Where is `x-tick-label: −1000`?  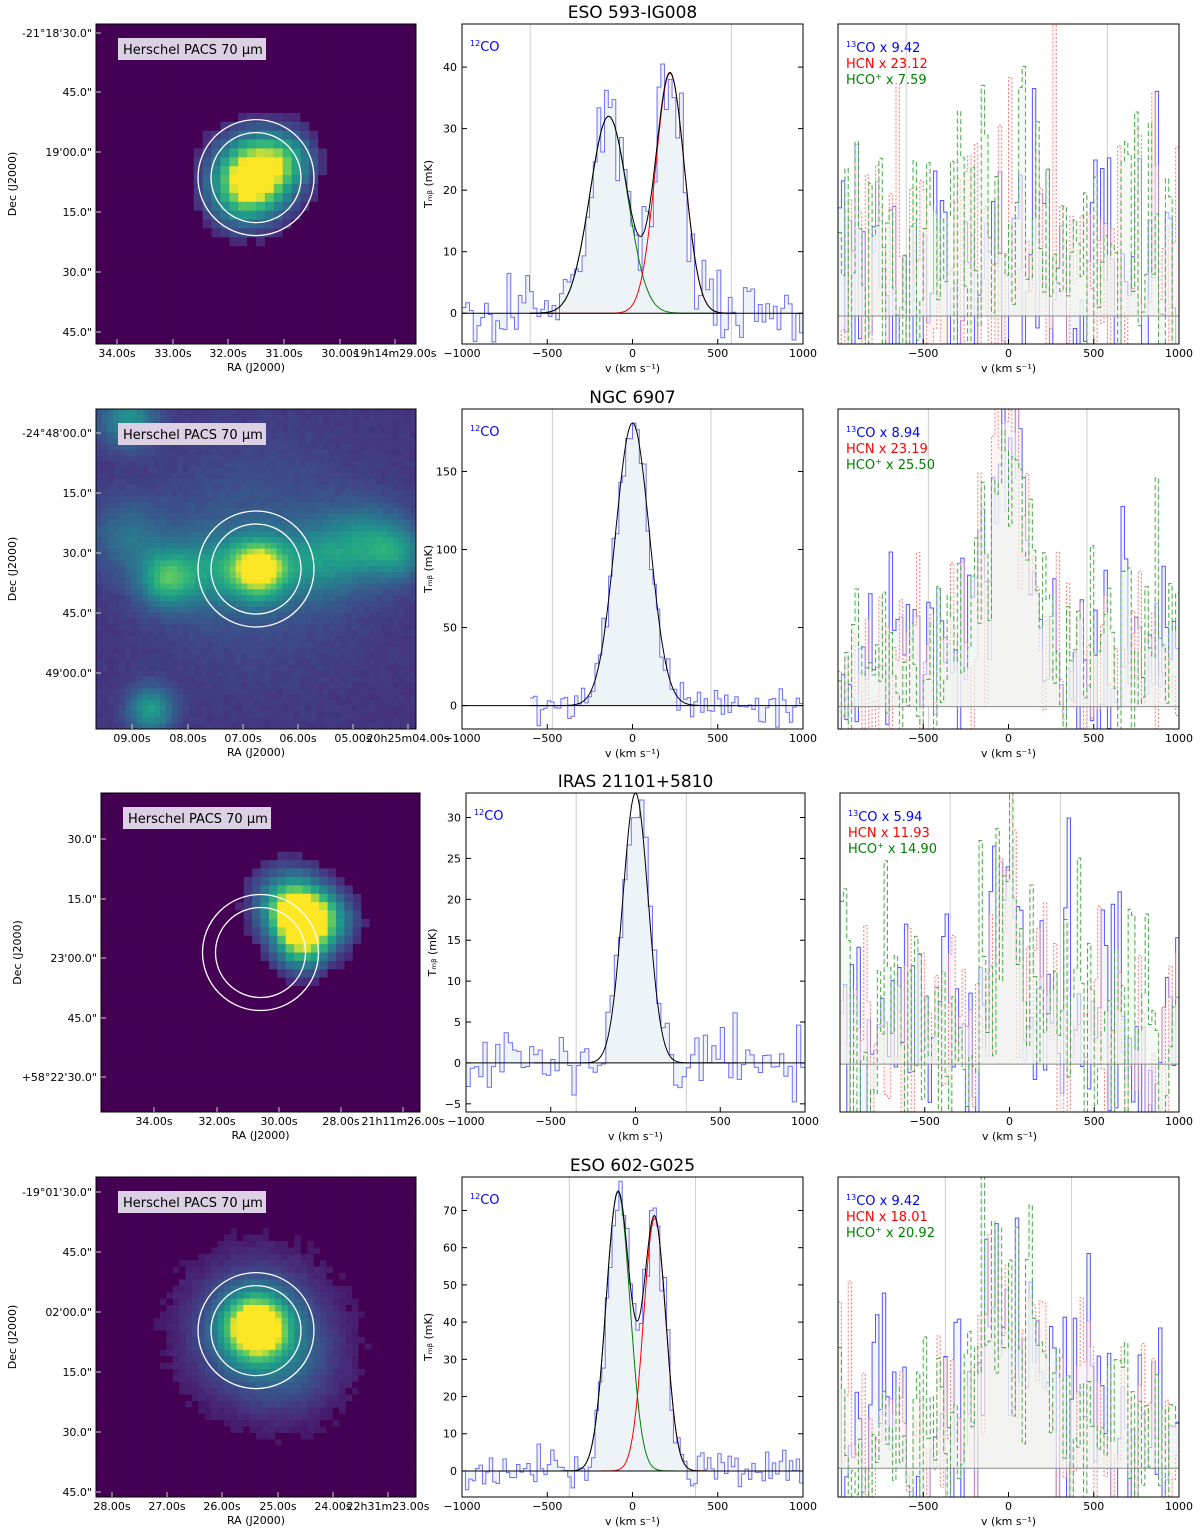
x-tick-label: −1000 is located at coordinates (461, 353).